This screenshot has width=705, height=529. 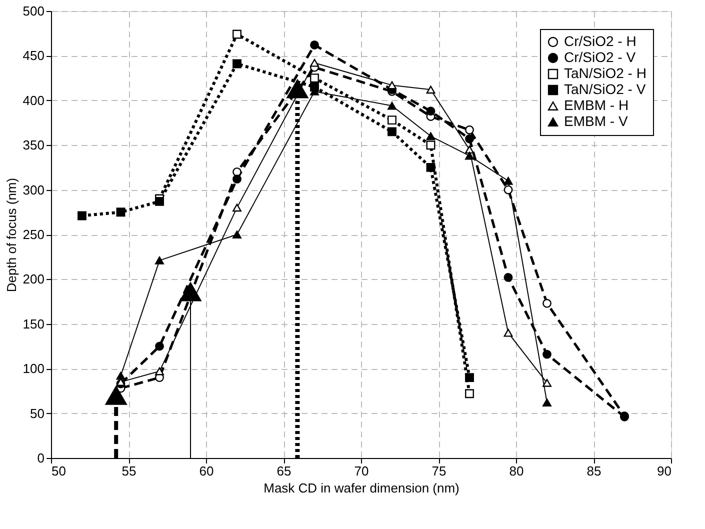 I want to click on x-tick-label: 55, so click(x=129, y=471).